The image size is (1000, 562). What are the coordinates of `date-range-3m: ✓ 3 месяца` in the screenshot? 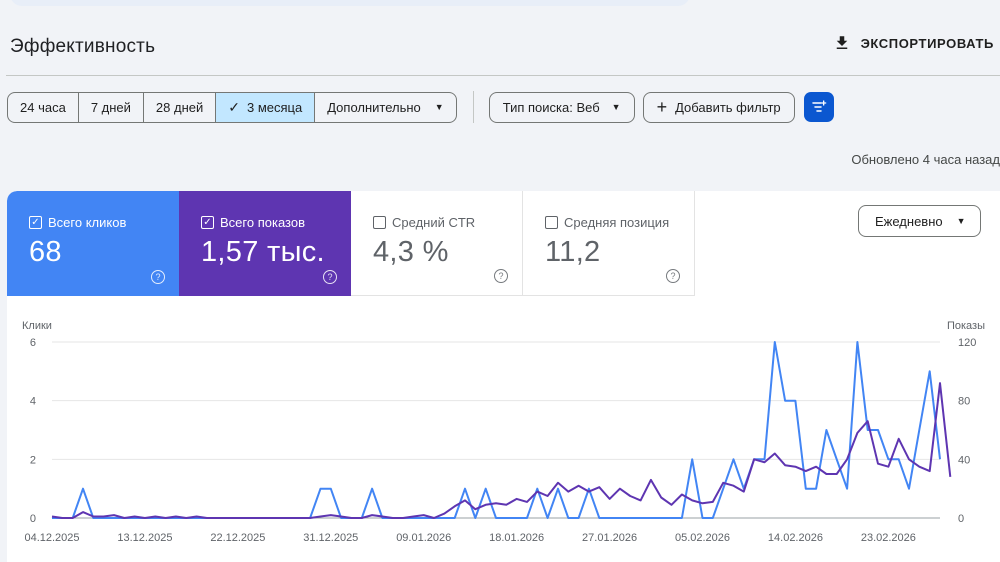 It's located at (266, 107).